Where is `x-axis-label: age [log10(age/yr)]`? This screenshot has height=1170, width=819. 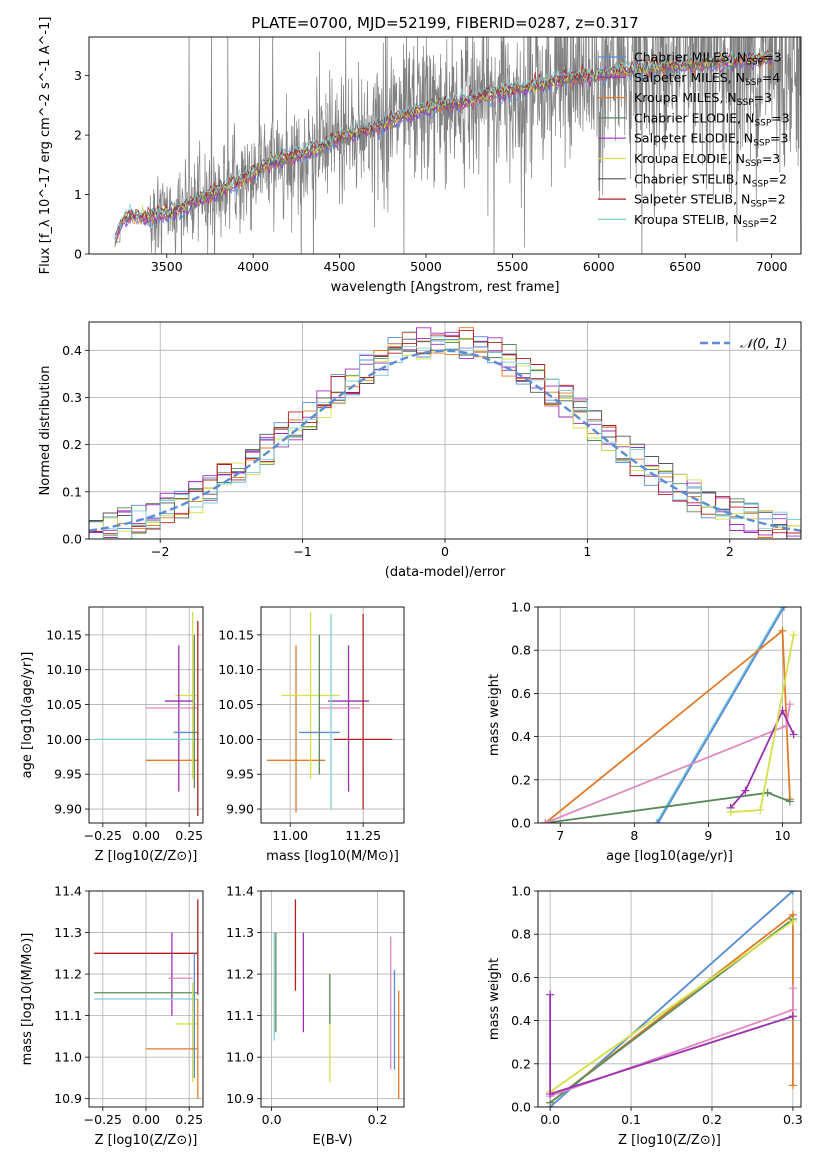 x-axis-label: age [log10(age/yr)] is located at coordinates (669, 856).